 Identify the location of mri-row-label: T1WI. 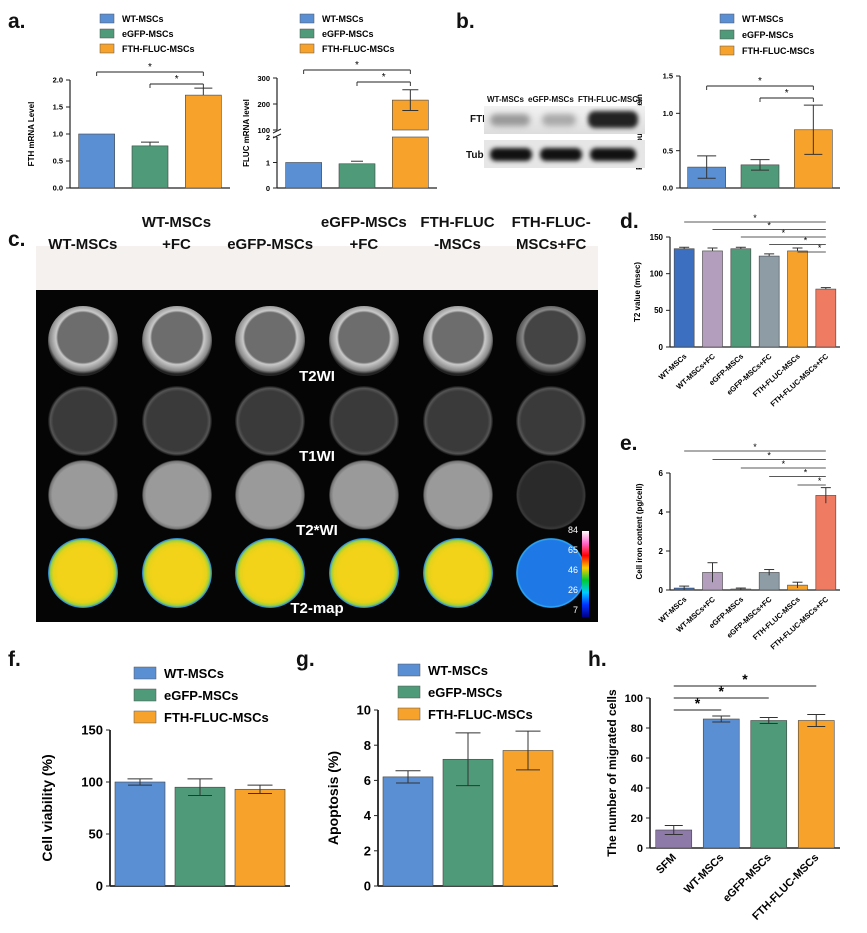
(317, 456).